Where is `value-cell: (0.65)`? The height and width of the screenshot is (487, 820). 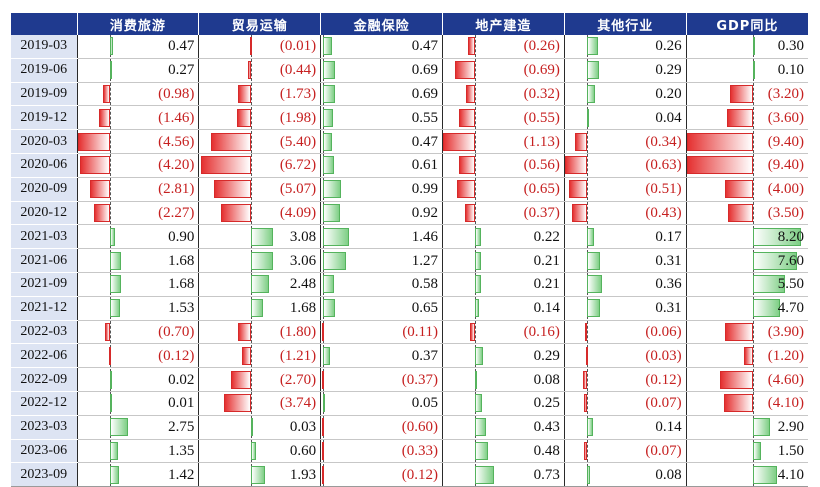 value-cell: (0.65) is located at coordinates (503, 189).